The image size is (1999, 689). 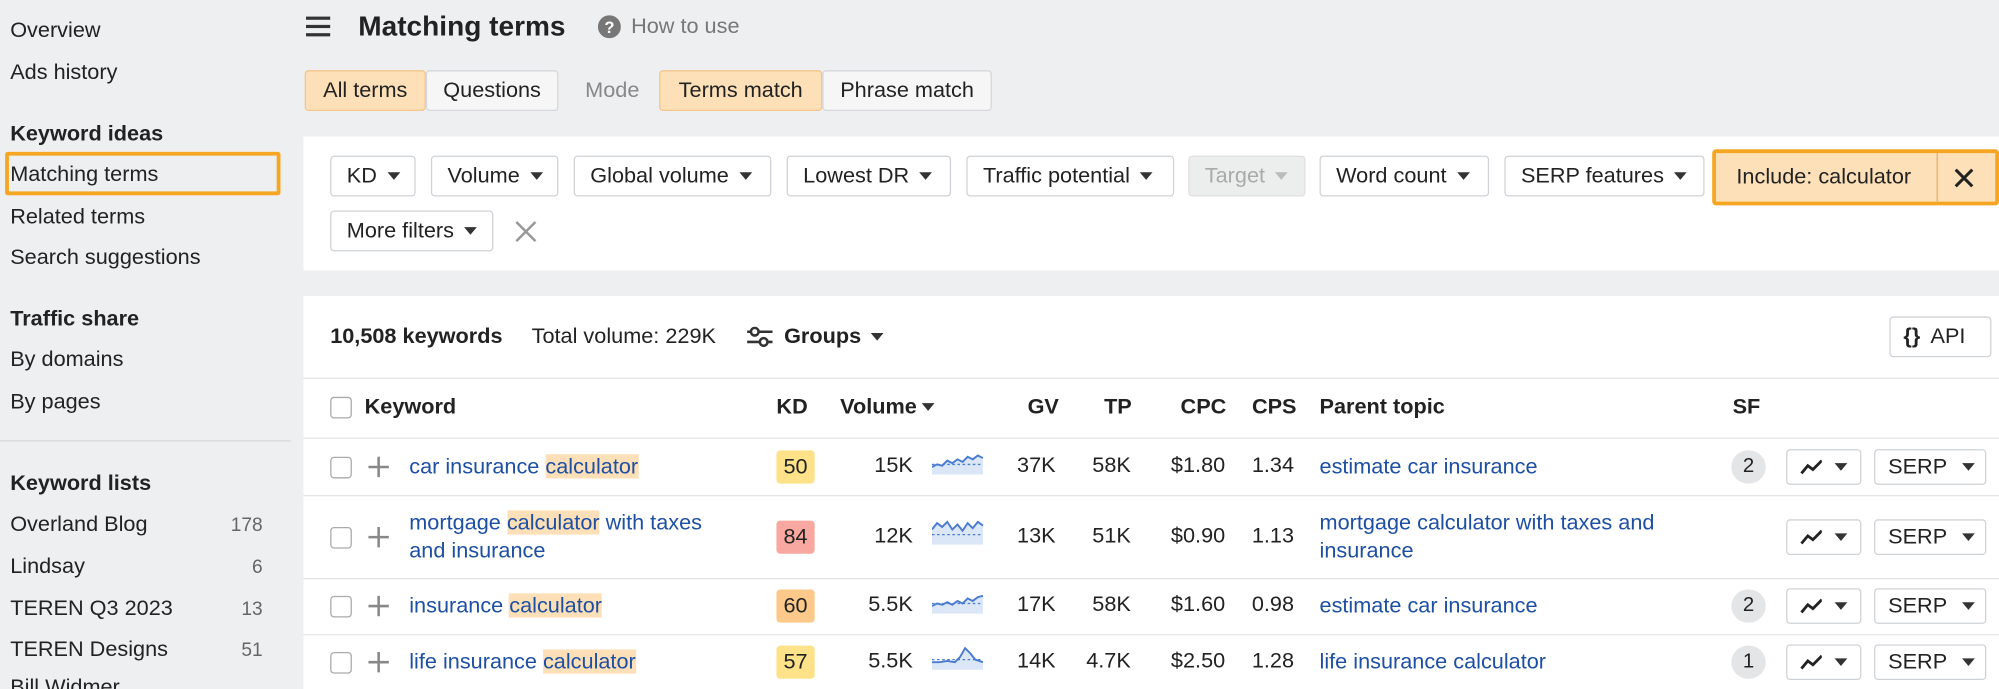 I want to click on sidebar-item: Search suggestions, so click(x=105, y=257).